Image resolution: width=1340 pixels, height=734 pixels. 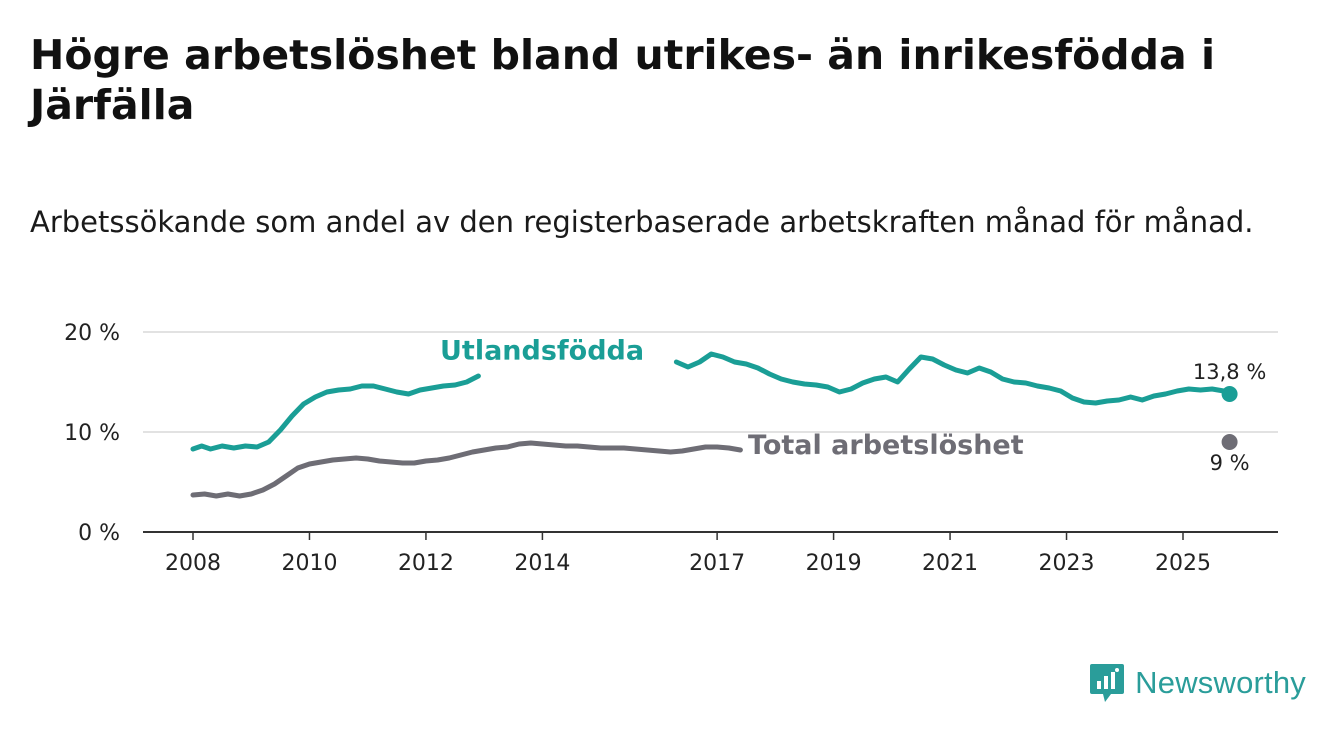 I want to click on series-labels: Utlandsfödda 13,8 % Total arbetslöshet 9 %, so click(x=853, y=406).